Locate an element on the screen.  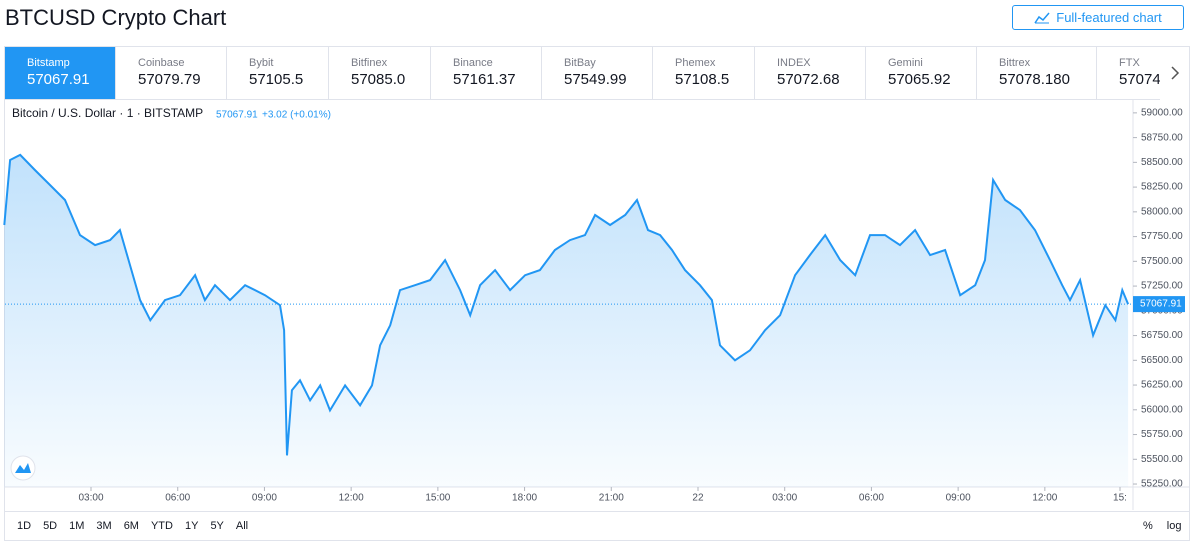
exchange-price: 57072.68 is located at coordinates (808, 79).